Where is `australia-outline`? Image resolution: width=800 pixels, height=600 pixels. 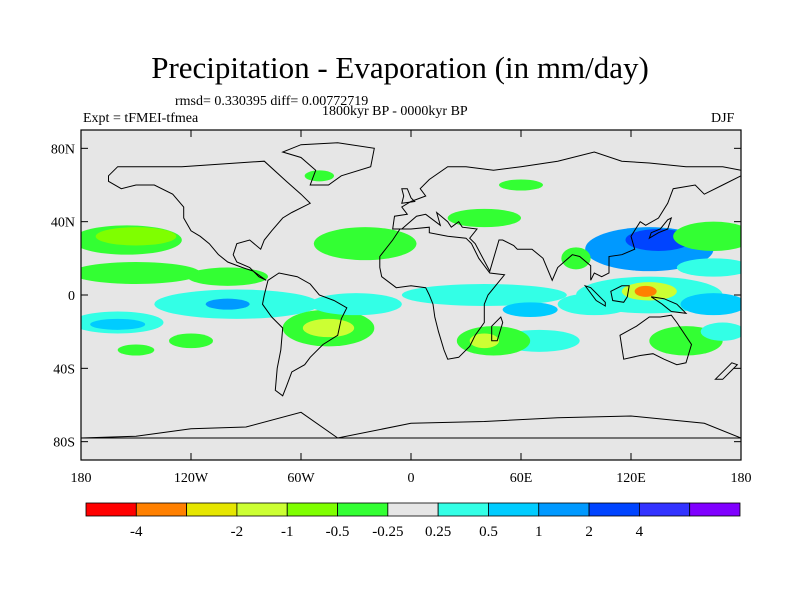
australia-outline is located at coordinates (656, 340).